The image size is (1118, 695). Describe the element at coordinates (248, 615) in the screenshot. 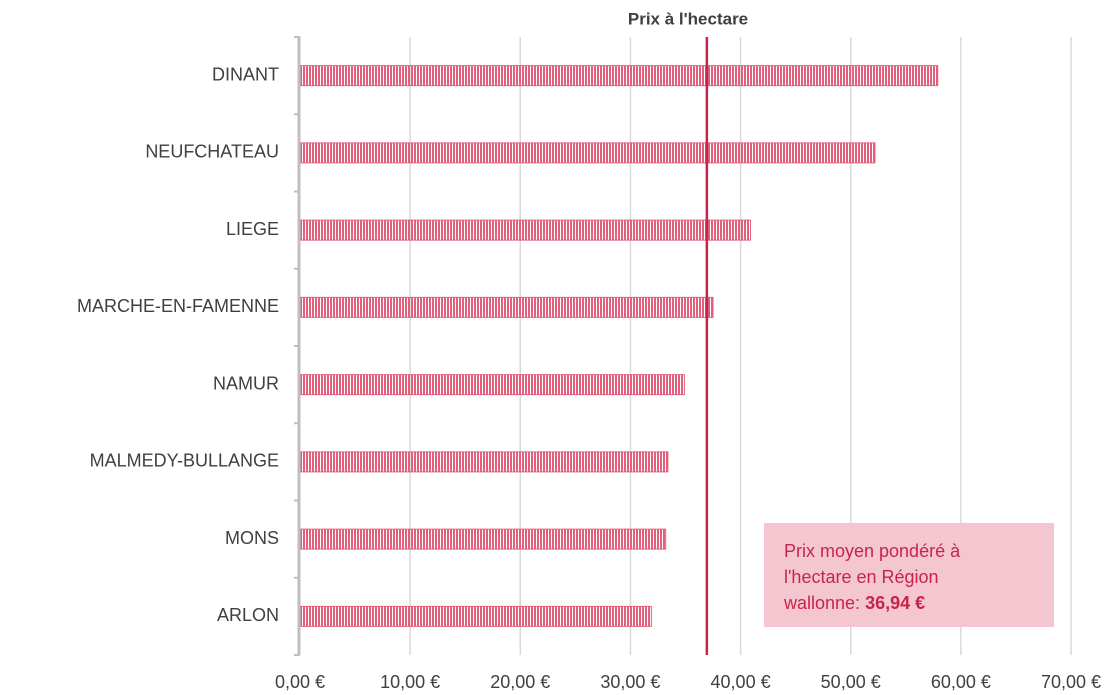

I see `y-tick-label: ARLON` at that location.